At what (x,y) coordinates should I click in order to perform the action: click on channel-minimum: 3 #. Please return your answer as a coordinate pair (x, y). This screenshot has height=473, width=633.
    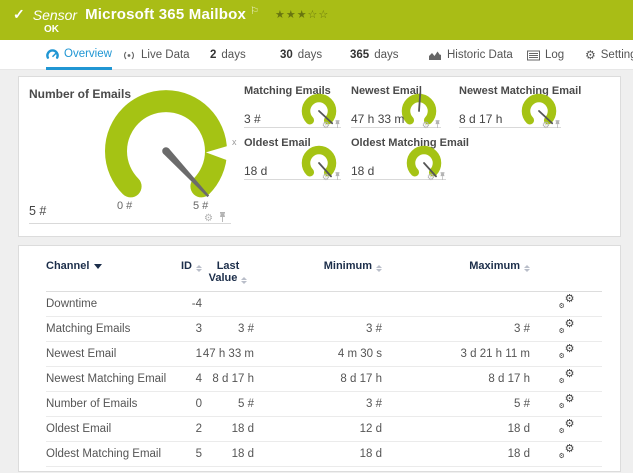
    Looking at the image, I should click on (374, 329).